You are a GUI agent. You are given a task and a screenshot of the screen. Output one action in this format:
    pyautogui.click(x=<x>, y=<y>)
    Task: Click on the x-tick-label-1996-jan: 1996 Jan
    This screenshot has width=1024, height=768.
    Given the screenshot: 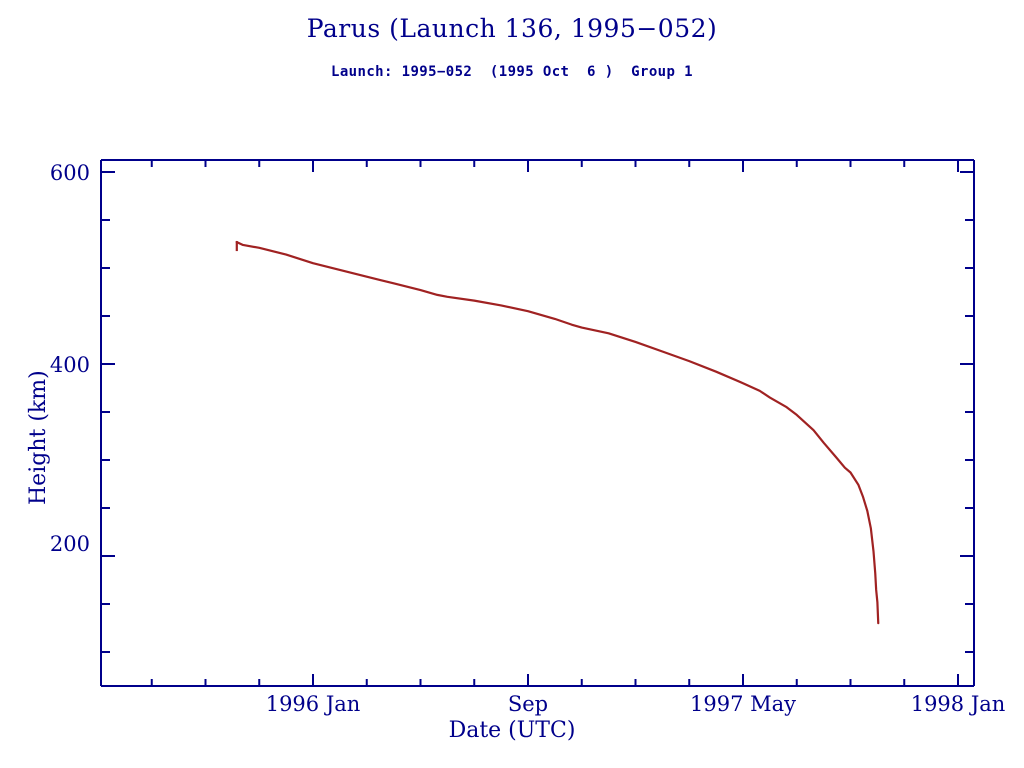 What is the action you would take?
    pyautogui.click(x=313, y=704)
    